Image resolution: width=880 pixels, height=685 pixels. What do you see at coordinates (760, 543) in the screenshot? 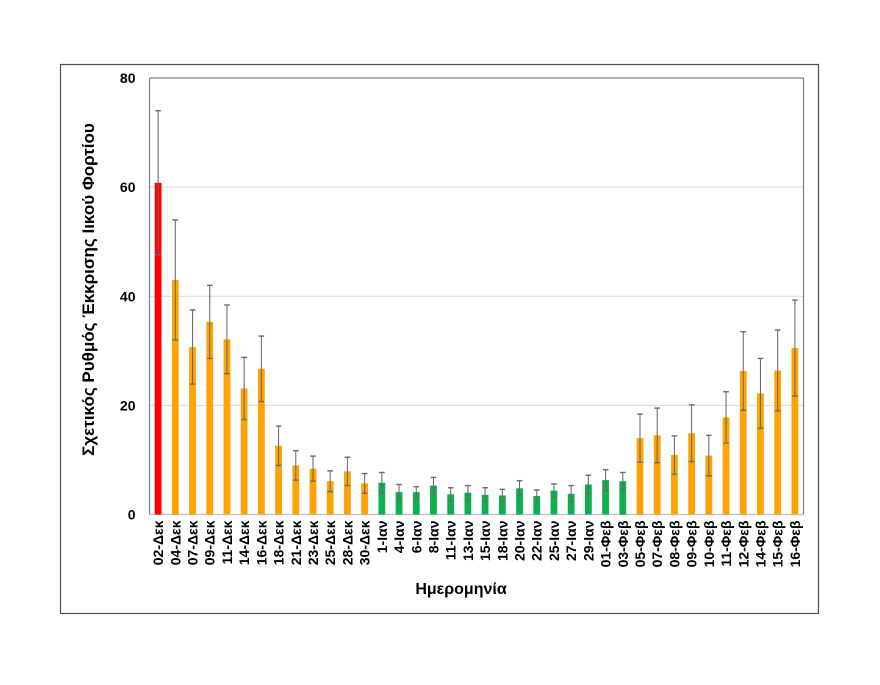
I see `svg-text: 14-Φεβ` at bounding box center [760, 543].